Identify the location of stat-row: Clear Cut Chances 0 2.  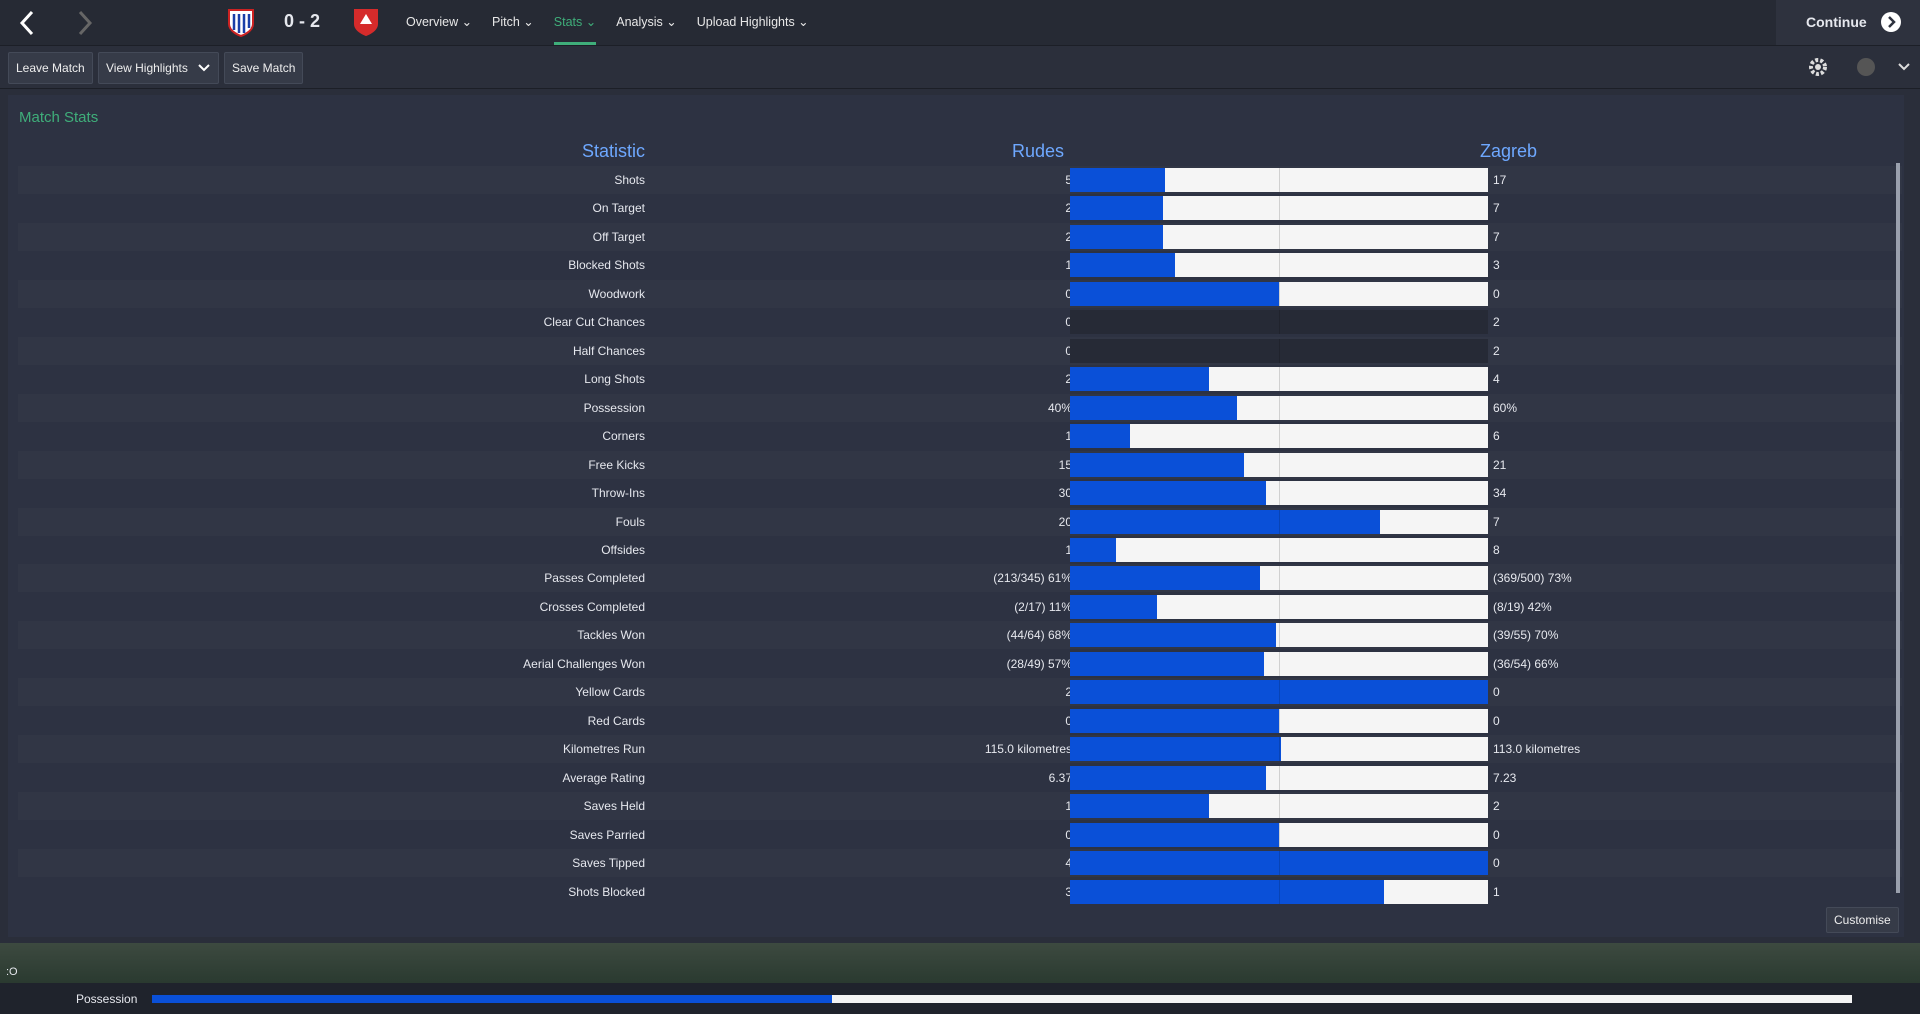
(960, 322).